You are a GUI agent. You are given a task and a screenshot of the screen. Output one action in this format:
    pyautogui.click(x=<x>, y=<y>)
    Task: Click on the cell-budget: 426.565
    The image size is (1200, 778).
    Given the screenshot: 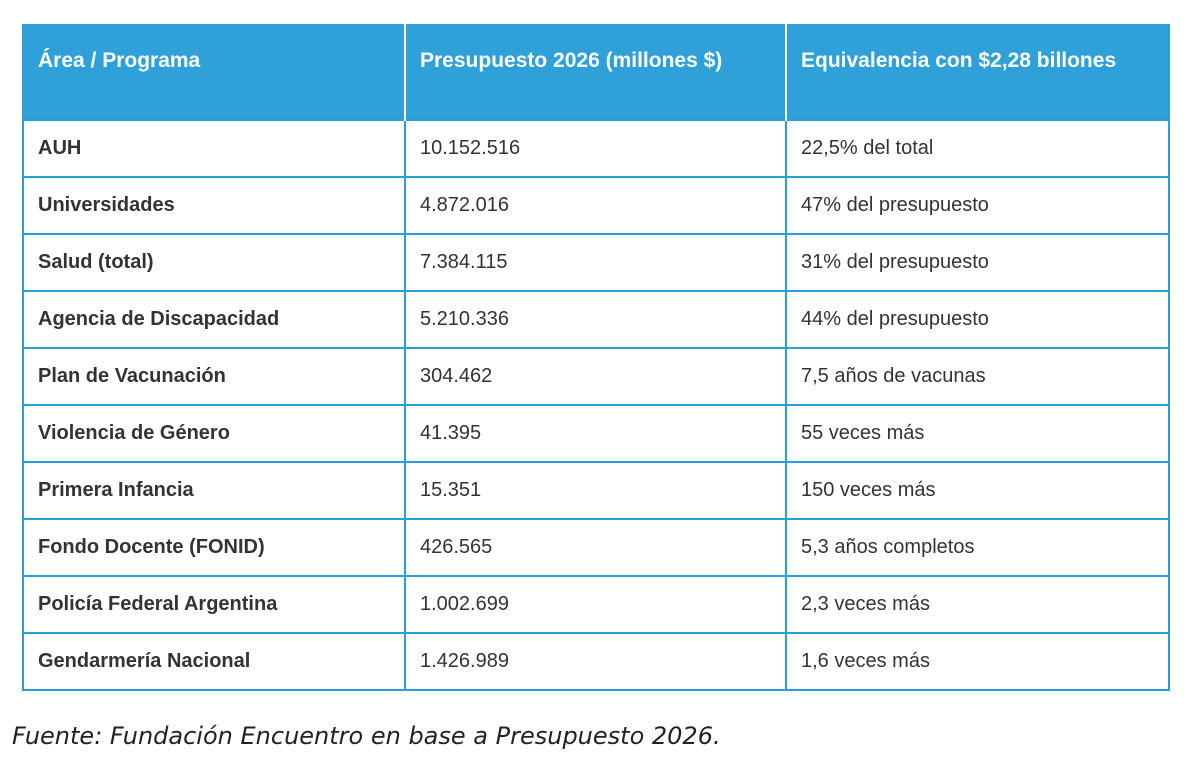 What is the action you would take?
    pyautogui.click(x=595, y=547)
    